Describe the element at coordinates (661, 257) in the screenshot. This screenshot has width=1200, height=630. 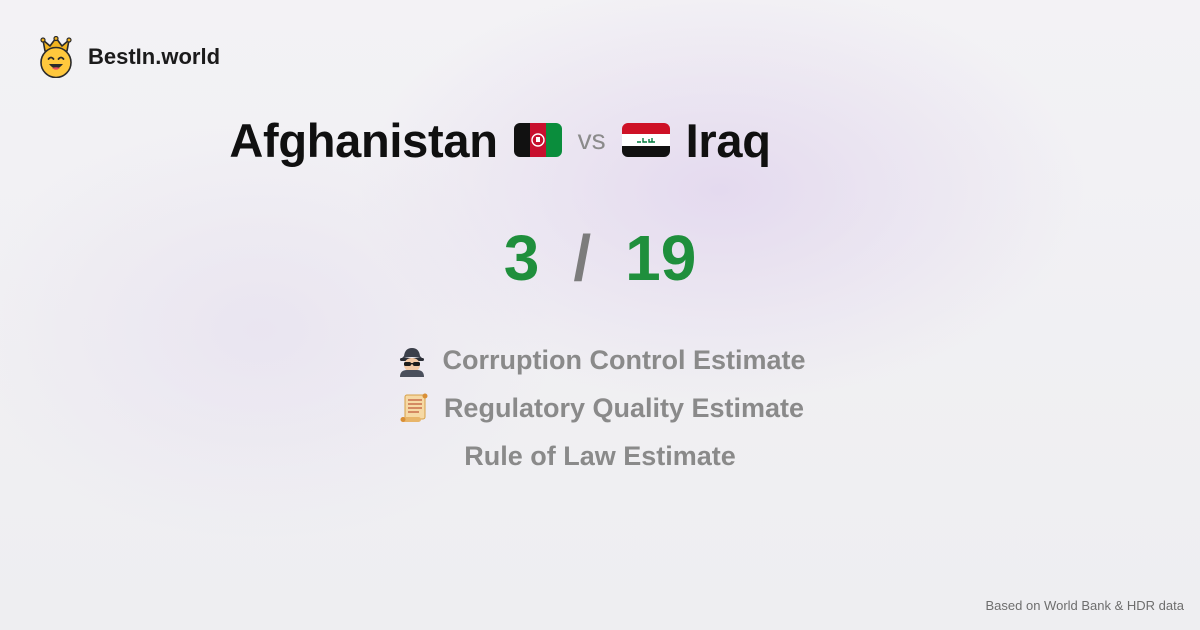
I see `right-score: 19` at that location.